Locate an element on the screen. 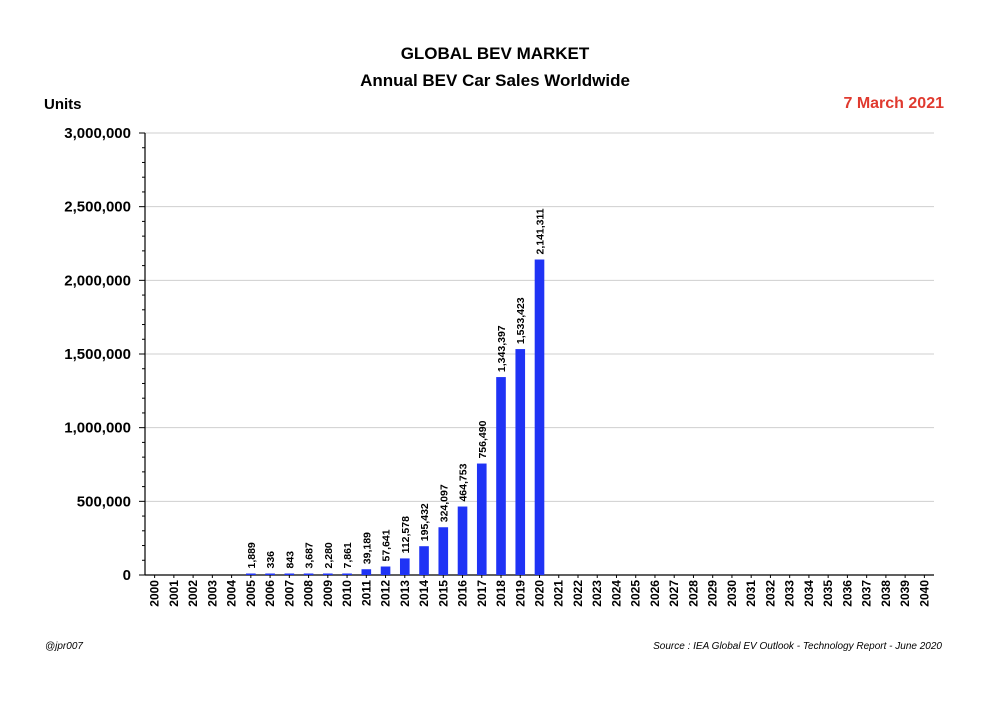  x-tick-label: 2015 is located at coordinates (443, 593).